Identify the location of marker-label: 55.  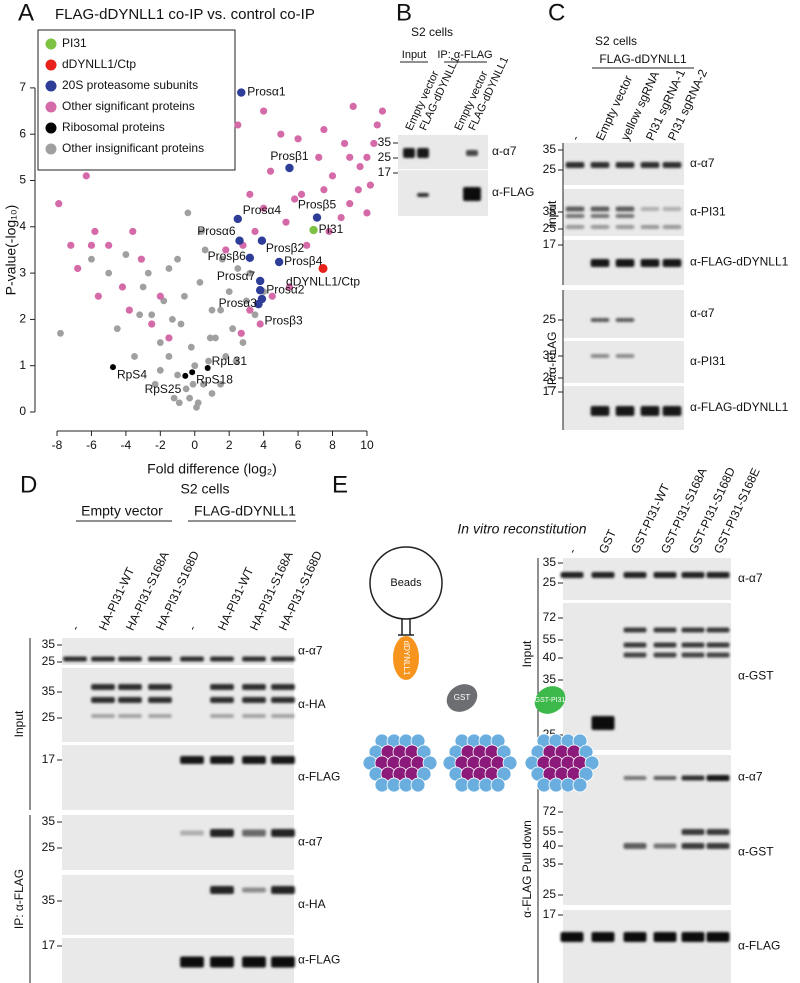
(550, 639).